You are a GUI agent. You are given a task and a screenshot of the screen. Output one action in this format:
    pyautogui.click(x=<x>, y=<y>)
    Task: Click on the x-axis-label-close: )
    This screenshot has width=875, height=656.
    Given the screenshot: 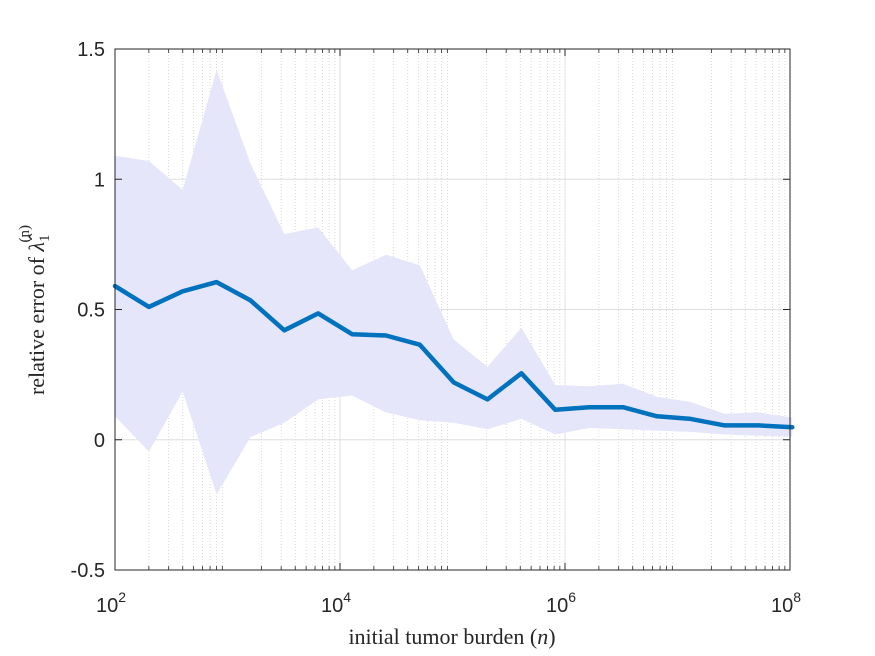 What is the action you would take?
    pyautogui.click(x=551, y=636)
    